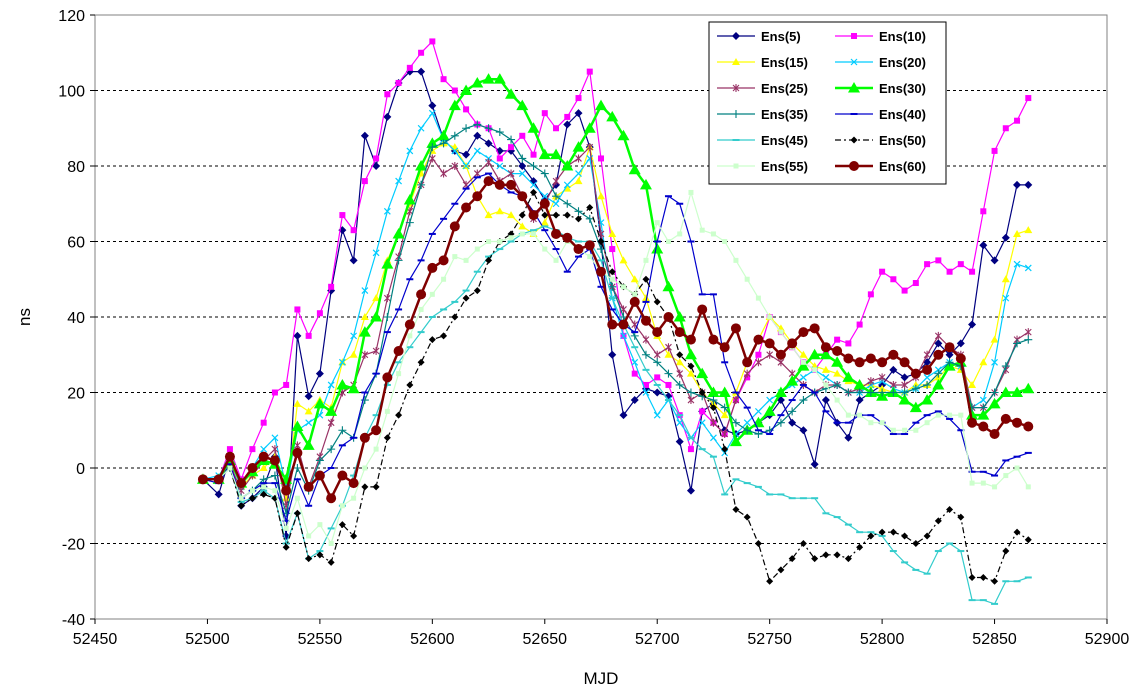 This screenshot has height=692, width=1135. Describe the element at coordinates (902, 140) in the screenshot. I see `legend-label: Ens(50)` at that location.